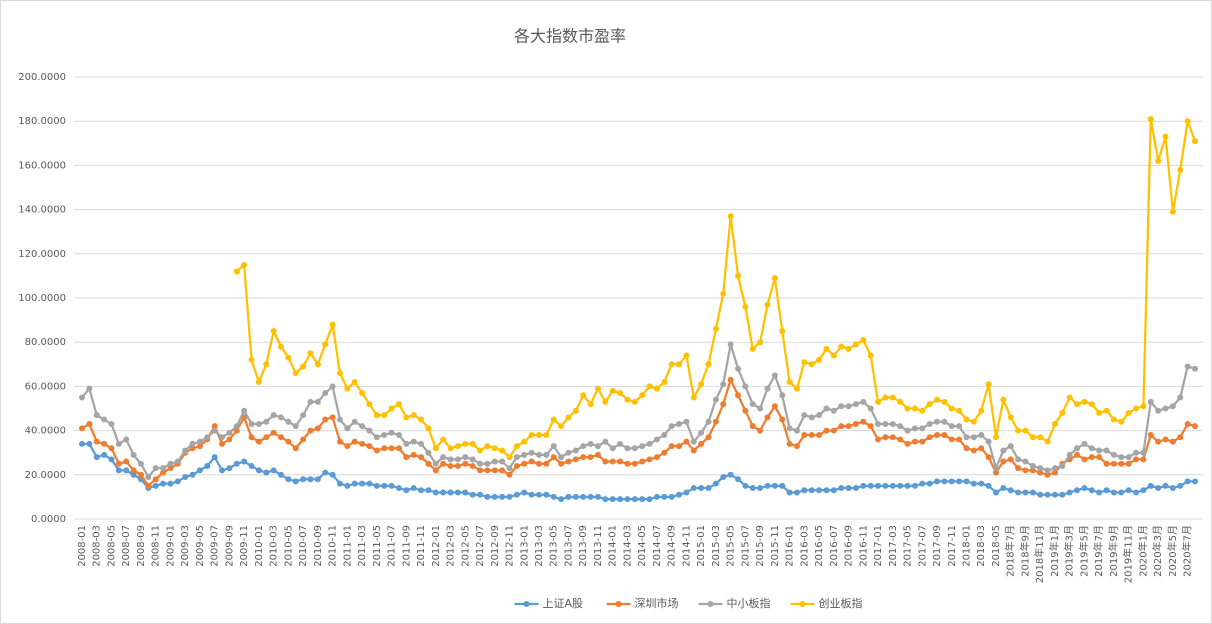 This screenshot has height=624, width=1212. Describe the element at coordinates (672, 546) in the screenshot. I see `x-tick-label: 2014-09` at that location.